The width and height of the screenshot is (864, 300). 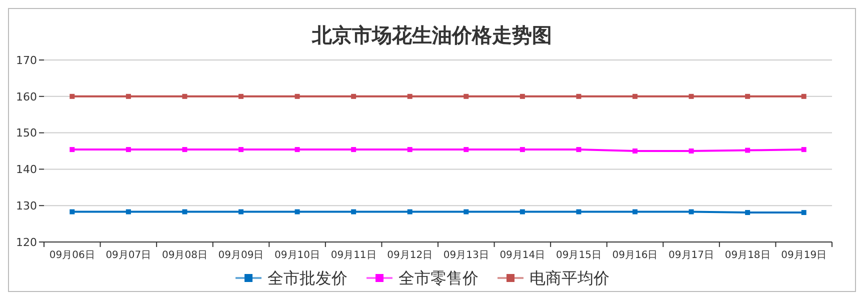 What do you see at coordinates (185, 255) in the screenshot?
I see `x-tick-label: 09月08日` at bounding box center [185, 255].